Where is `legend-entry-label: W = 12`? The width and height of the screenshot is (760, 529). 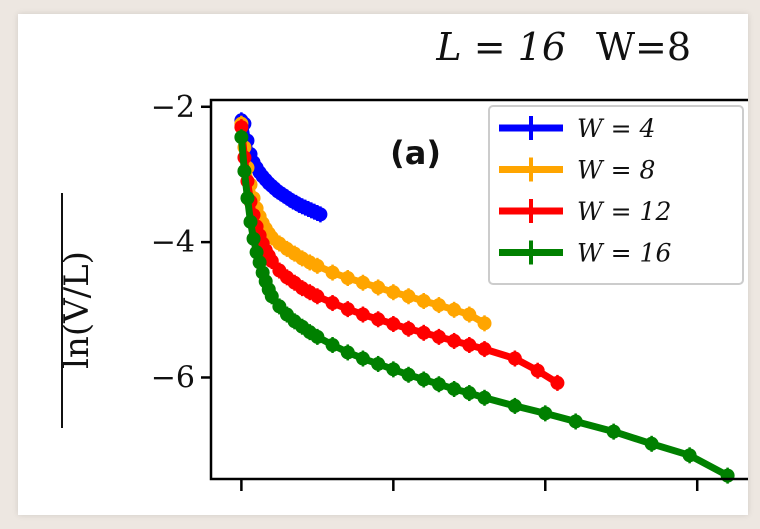 legend-entry-label: W = 12 is located at coordinates (624, 211).